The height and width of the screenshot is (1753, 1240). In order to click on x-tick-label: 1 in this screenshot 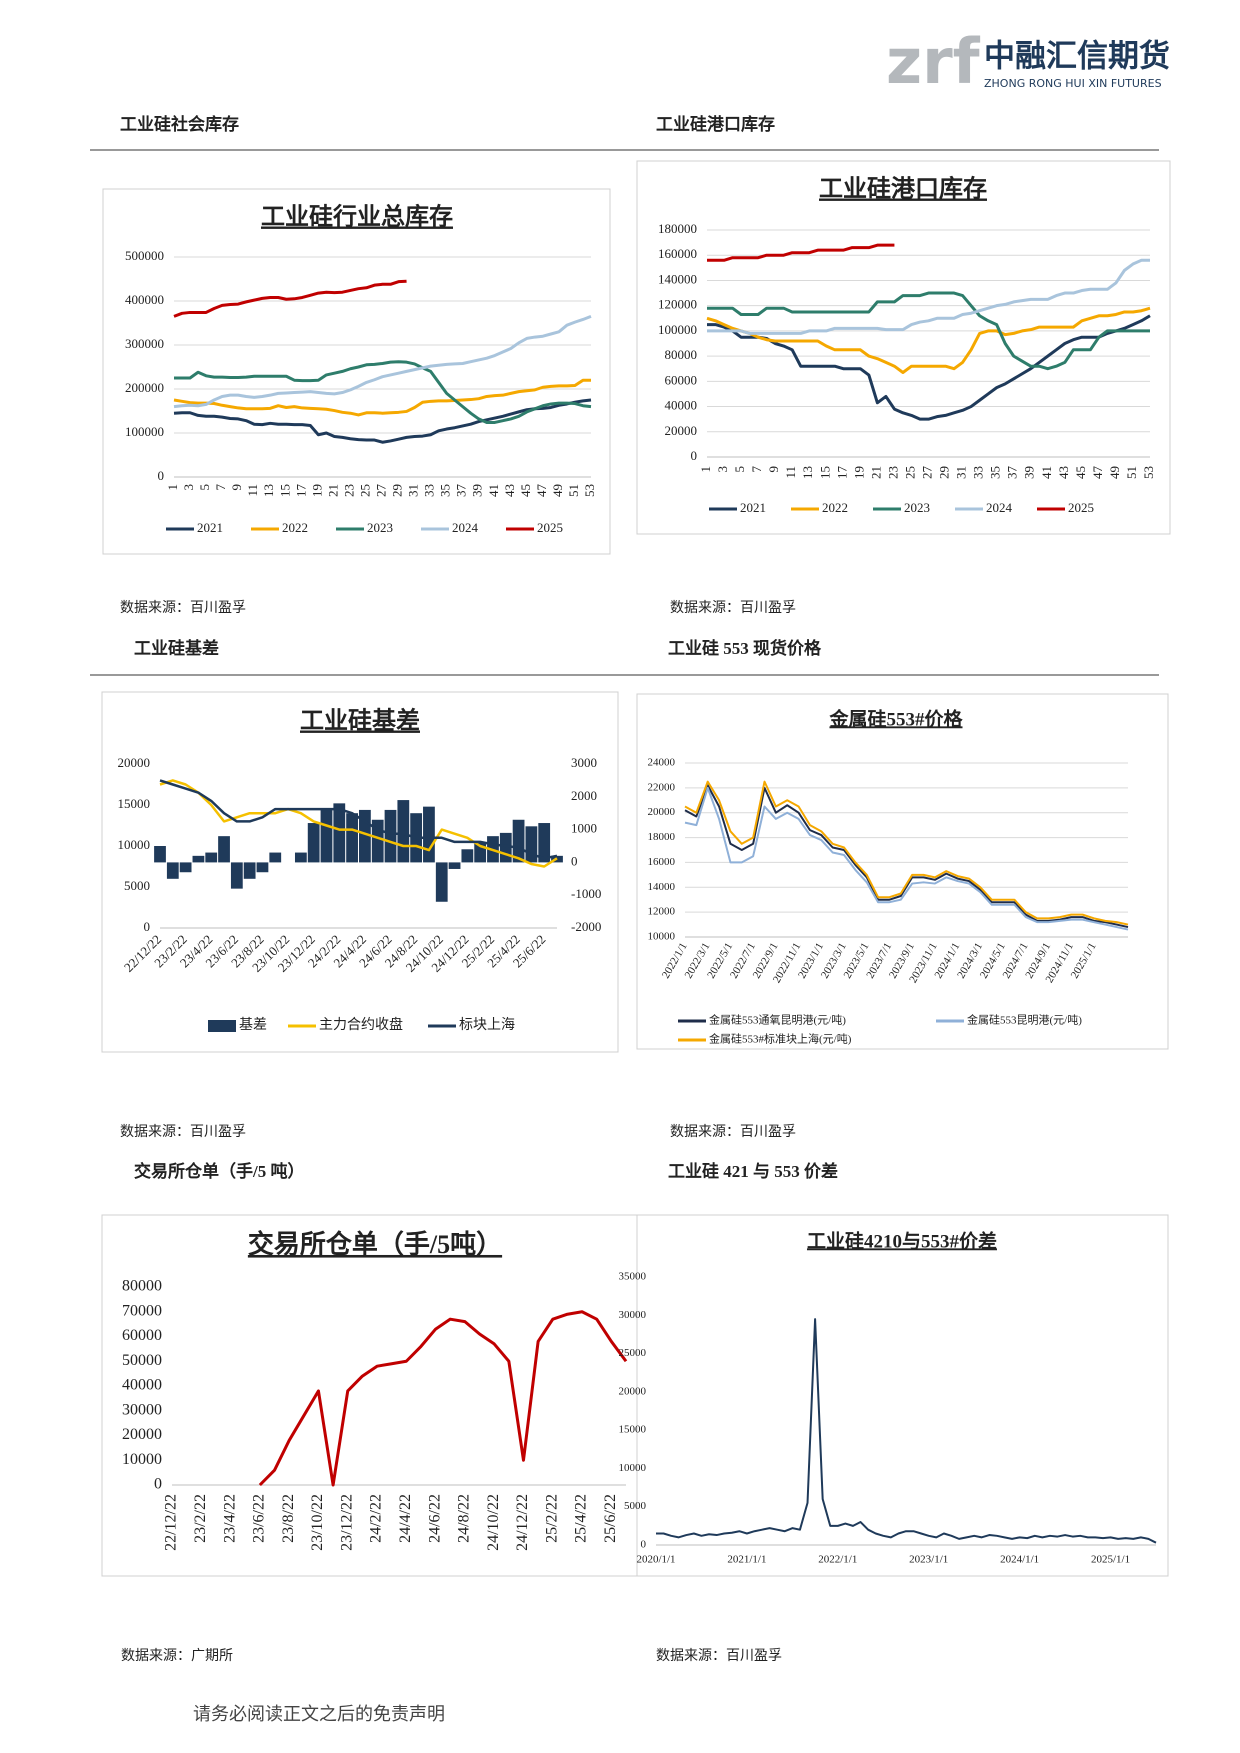, I will do `click(172, 487)`.